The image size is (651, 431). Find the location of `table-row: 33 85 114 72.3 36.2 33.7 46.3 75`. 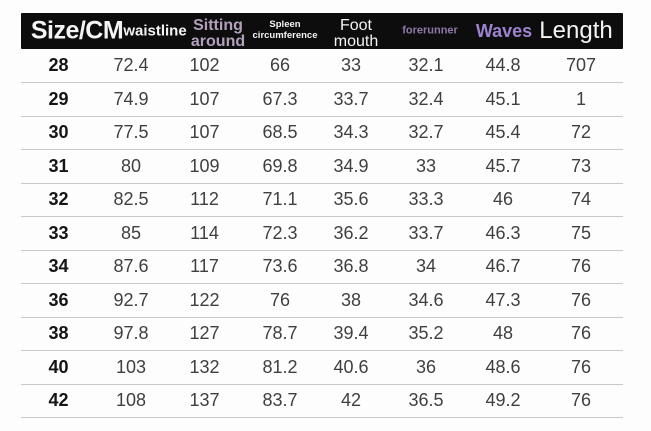

table-row: 33 85 114 72.3 36.2 33.7 46.3 75 is located at coordinates (322, 233).